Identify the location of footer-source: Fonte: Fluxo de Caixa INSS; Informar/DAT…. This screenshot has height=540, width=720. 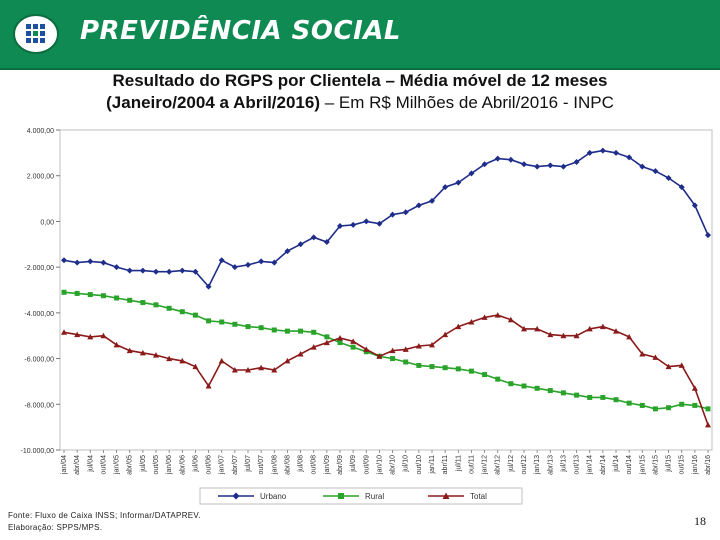
(104, 522).